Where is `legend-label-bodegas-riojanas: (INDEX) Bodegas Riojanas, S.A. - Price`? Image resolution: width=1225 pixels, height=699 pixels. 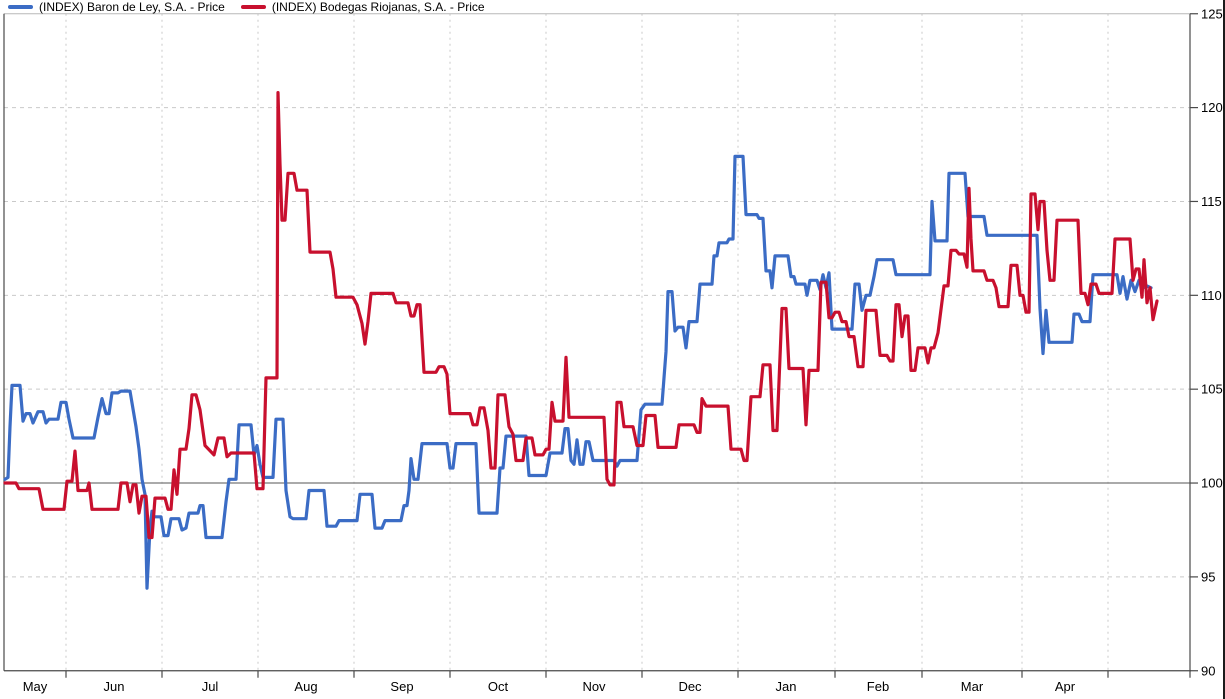
legend-label-bodegas-riojanas: (INDEX) Bodegas Riojanas, S.A. - Price is located at coordinates (378, 7).